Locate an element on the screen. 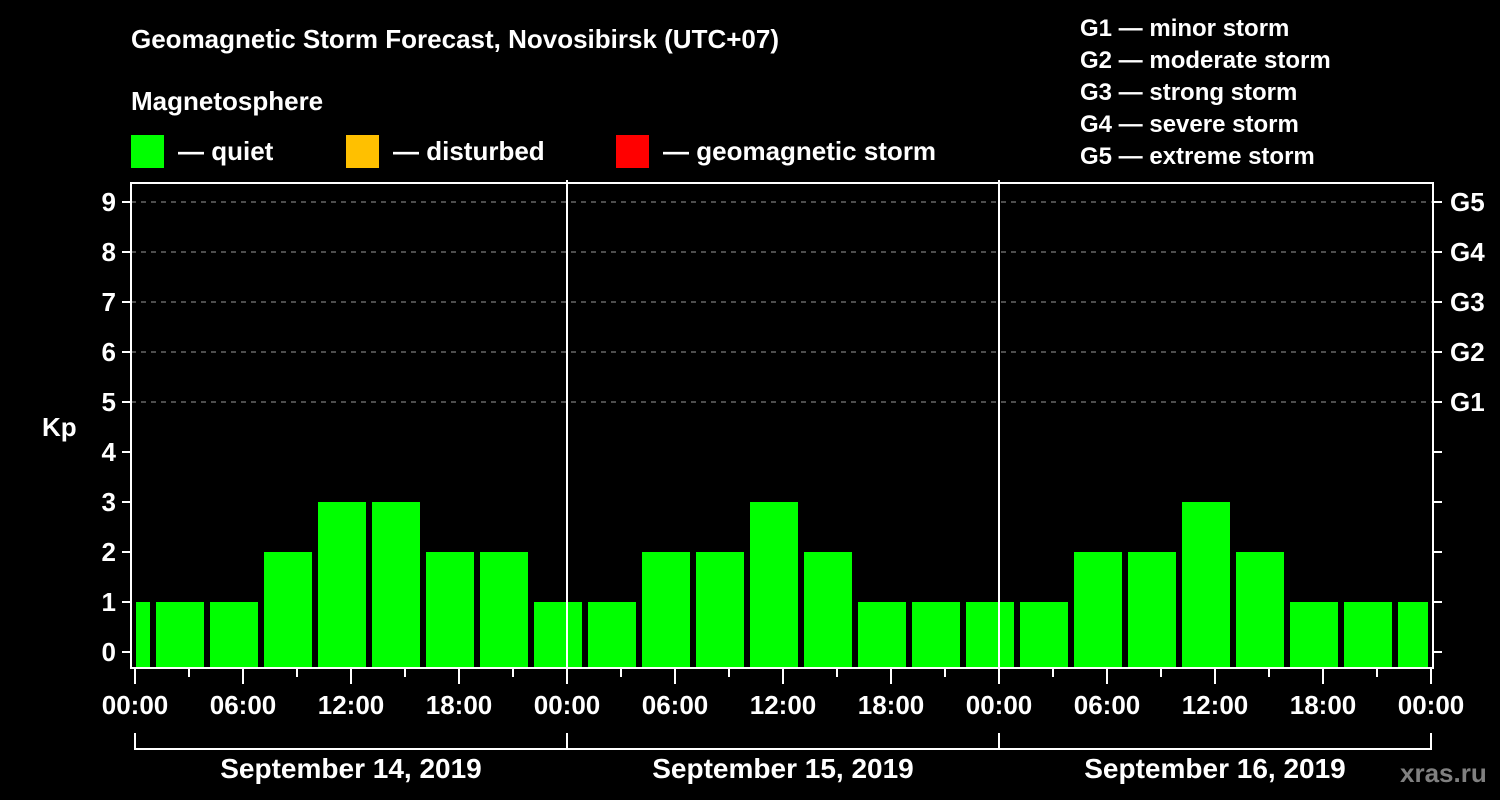 This screenshot has width=1500, height=800. y-tick-label: 3 is located at coordinates (108, 502).